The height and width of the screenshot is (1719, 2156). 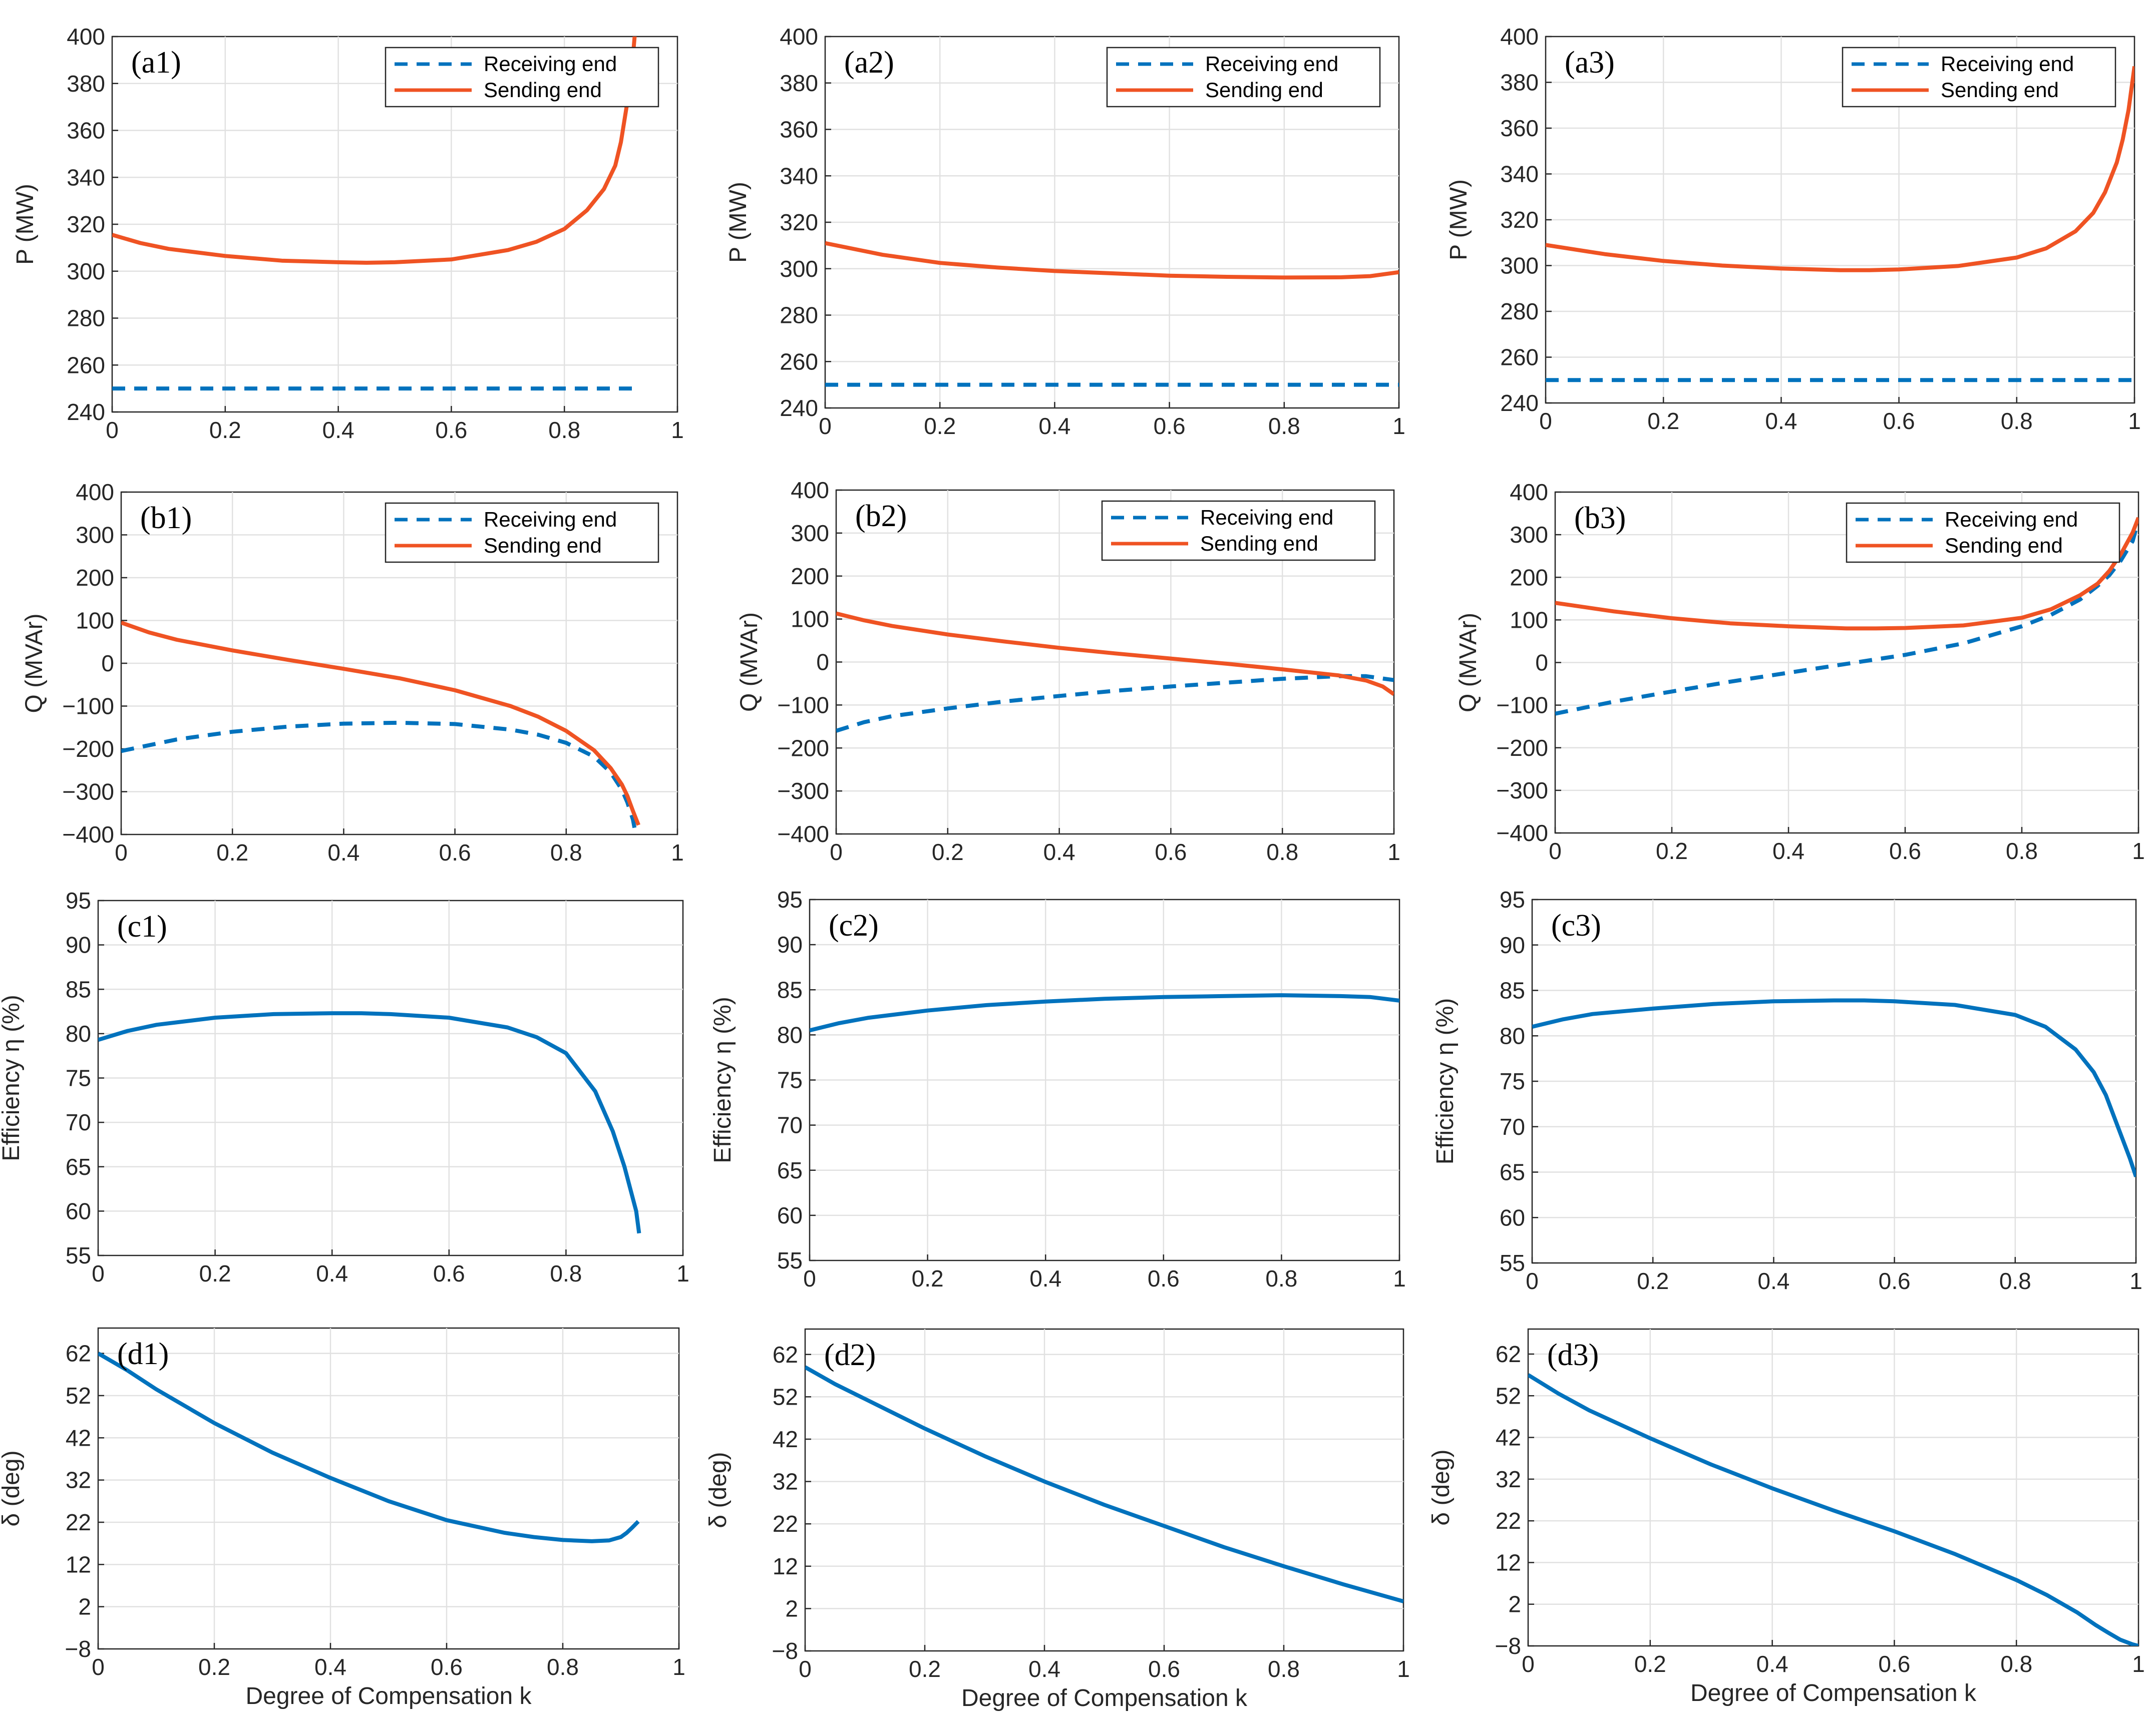 What do you see at coordinates (1512, 1081) in the screenshot?
I see `y-tick-label: 75` at bounding box center [1512, 1081].